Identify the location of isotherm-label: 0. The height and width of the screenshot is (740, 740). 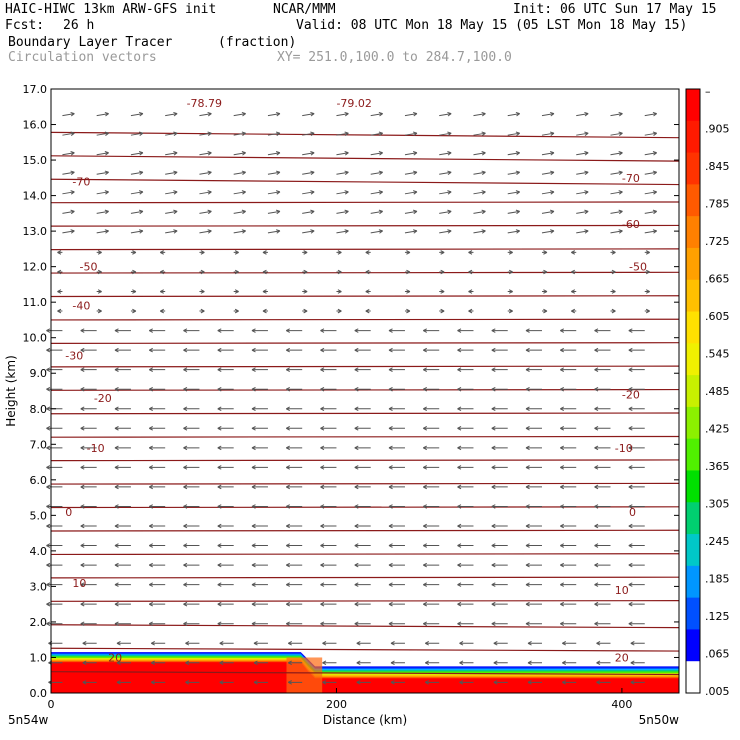
(68, 512).